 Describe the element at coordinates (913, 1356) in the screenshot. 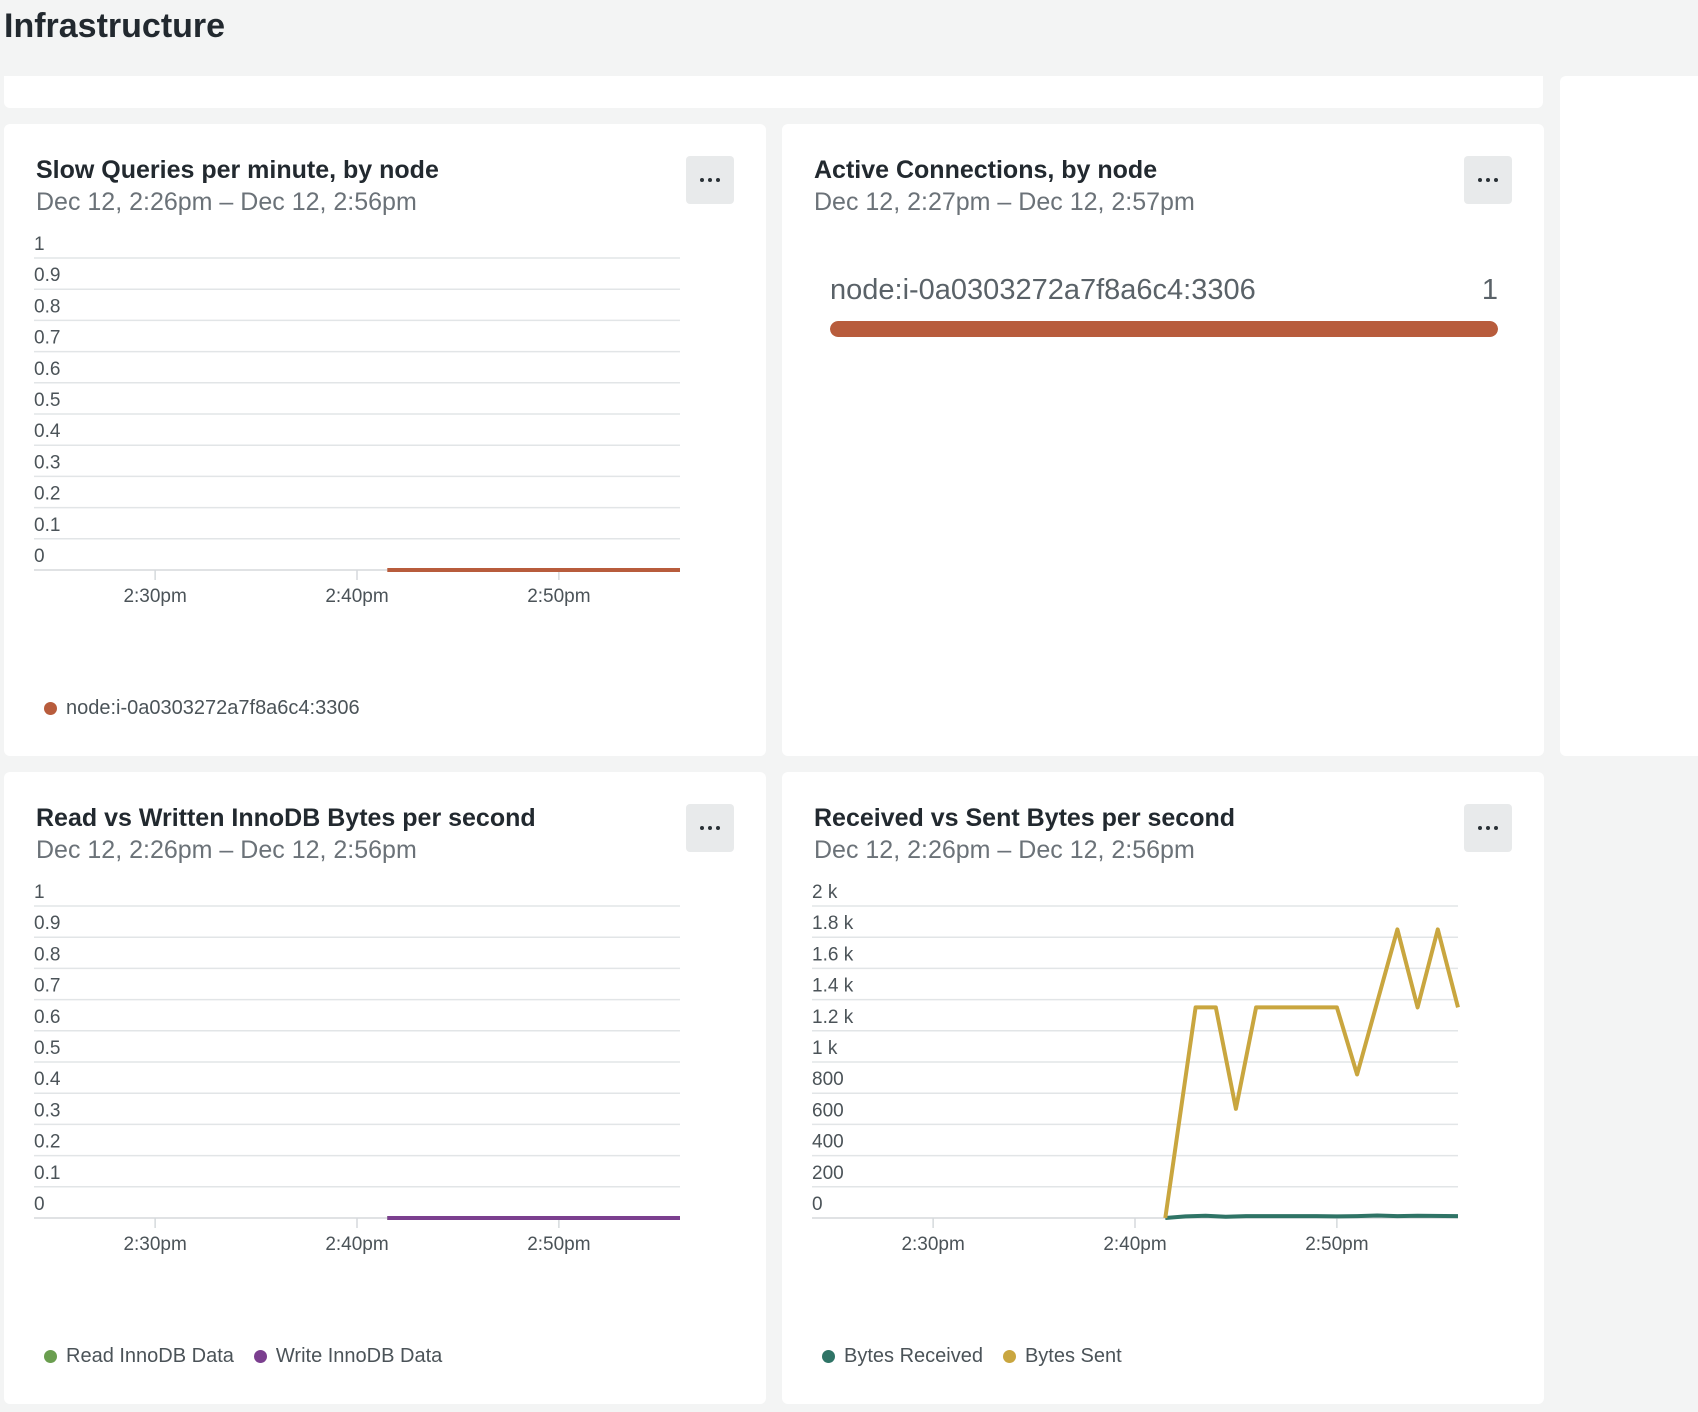

I see `legend-label: Bytes Received` at that location.